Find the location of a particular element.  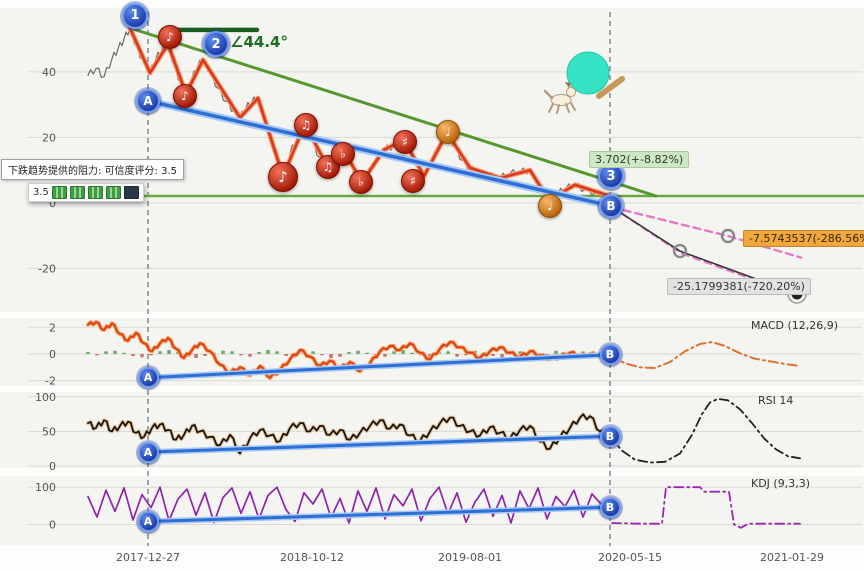

rsi-forecast is located at coordinates (705, 430).